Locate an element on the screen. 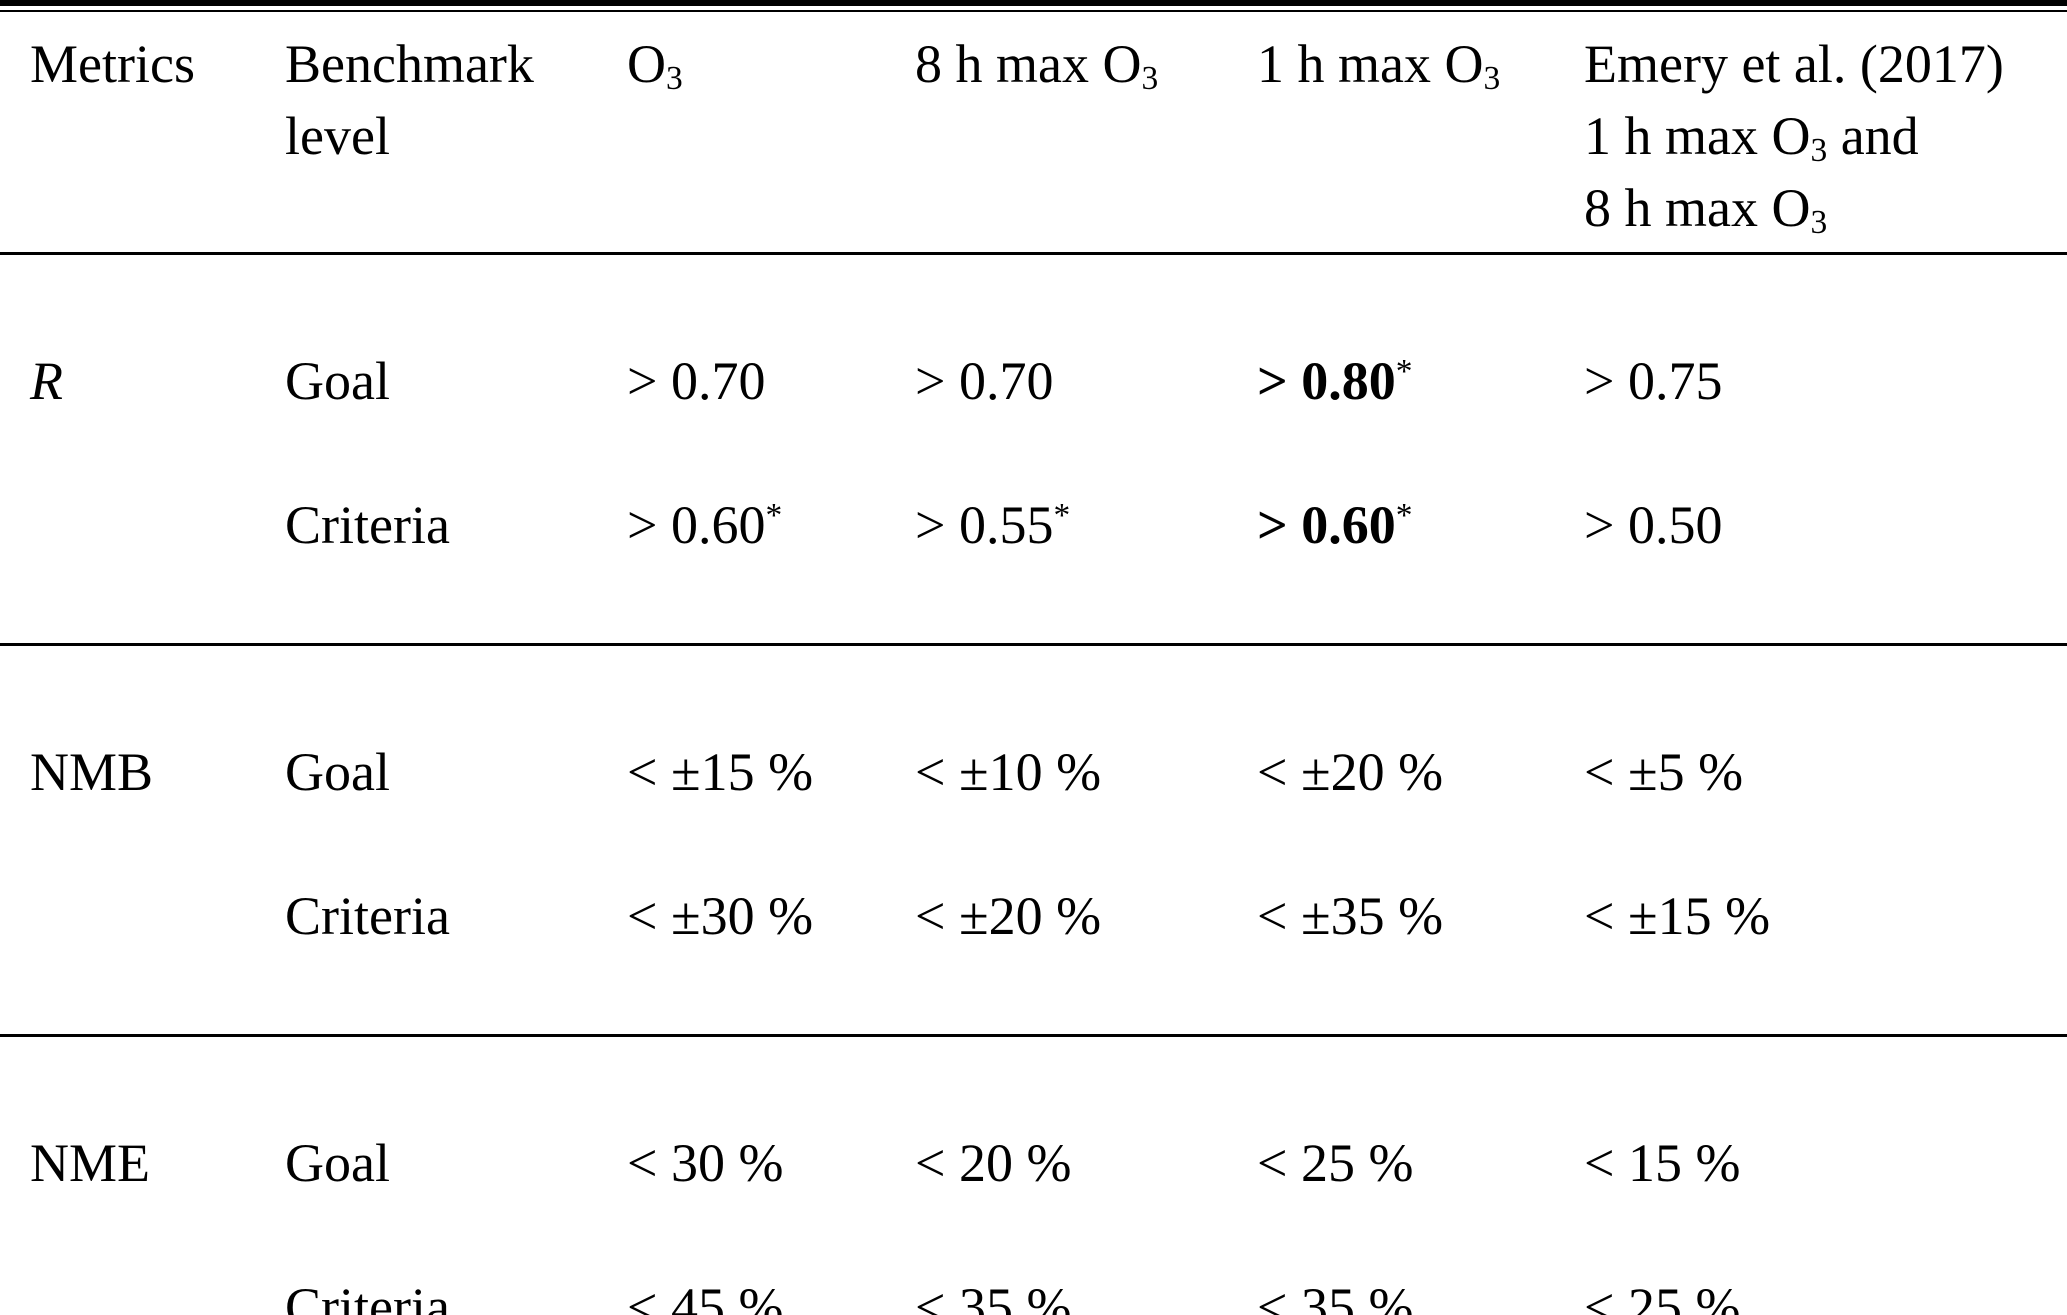 Image resolution: width=2067 pixels, height=1315 pixels. criteria-value: < ±30 % is located at coordinates (720, 916).